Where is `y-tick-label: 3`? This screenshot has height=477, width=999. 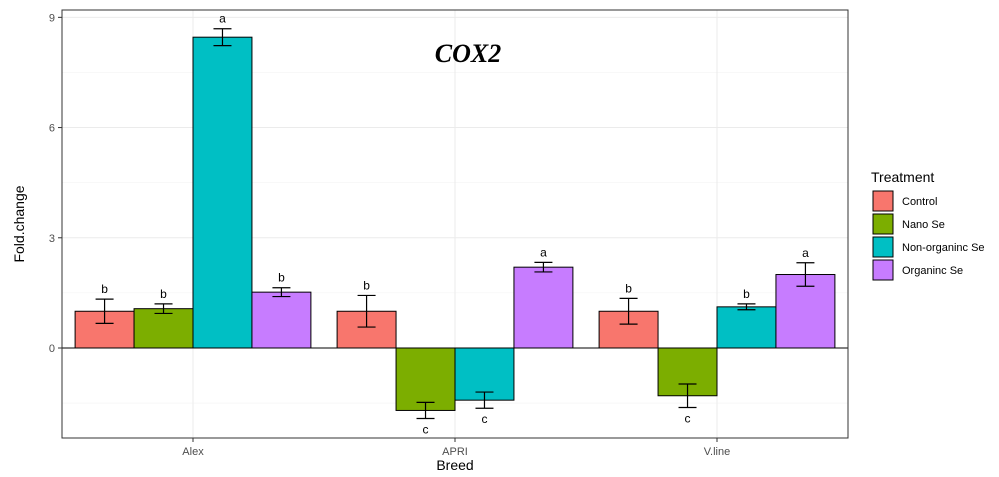 y-tick-label: 3 is located at coordinates (52, 239).